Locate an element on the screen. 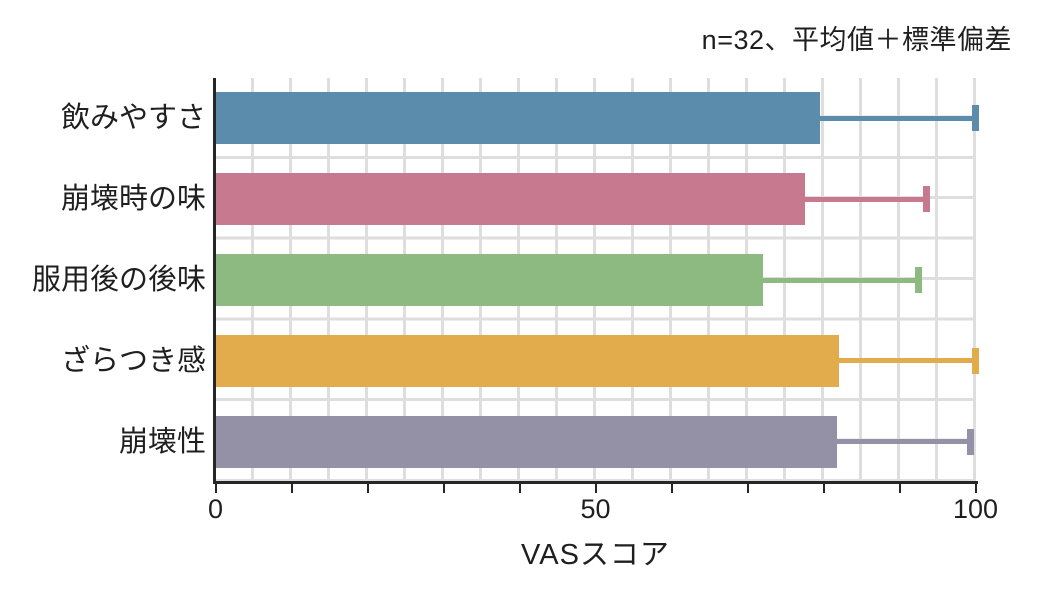 The width and height of the screenshot is (1037, 601). x-axis-tick-label-50: 50 is located at coordinates (595, 509).